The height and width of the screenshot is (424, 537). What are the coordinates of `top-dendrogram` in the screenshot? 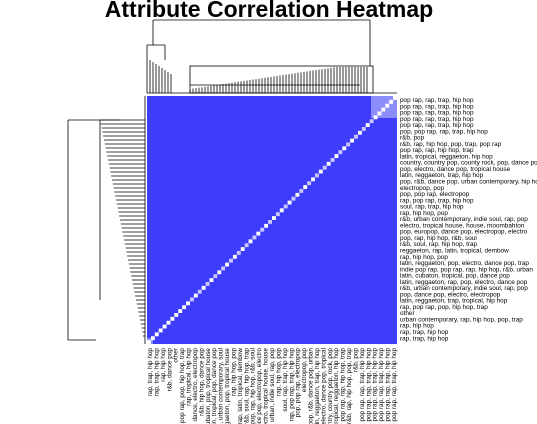 It's located at (271, 56).